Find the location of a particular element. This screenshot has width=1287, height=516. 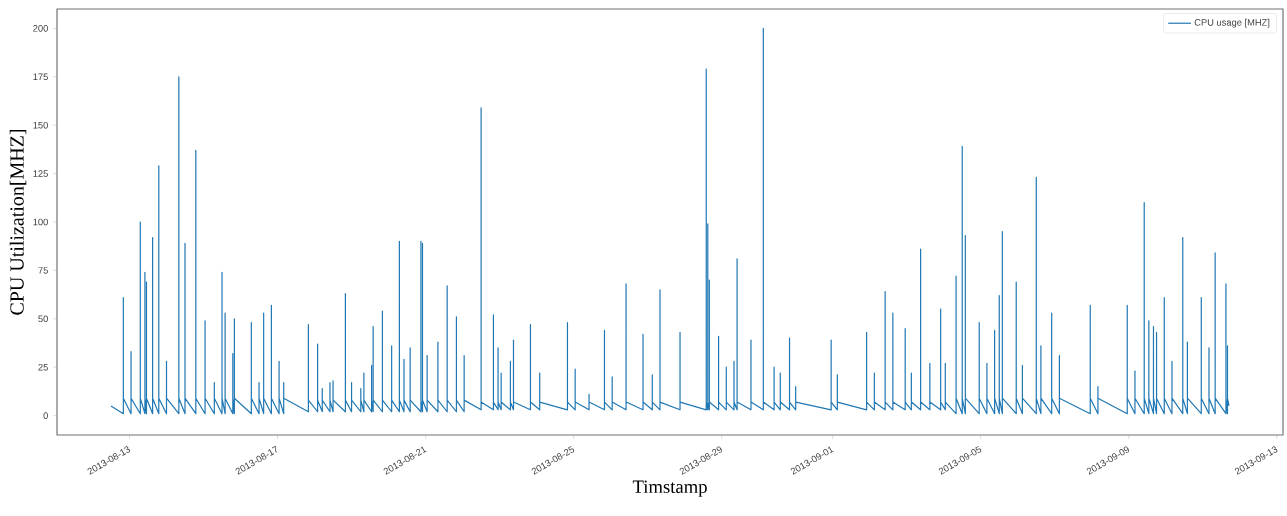

y-tick-label: 175 is located at coordinates (40, 77).